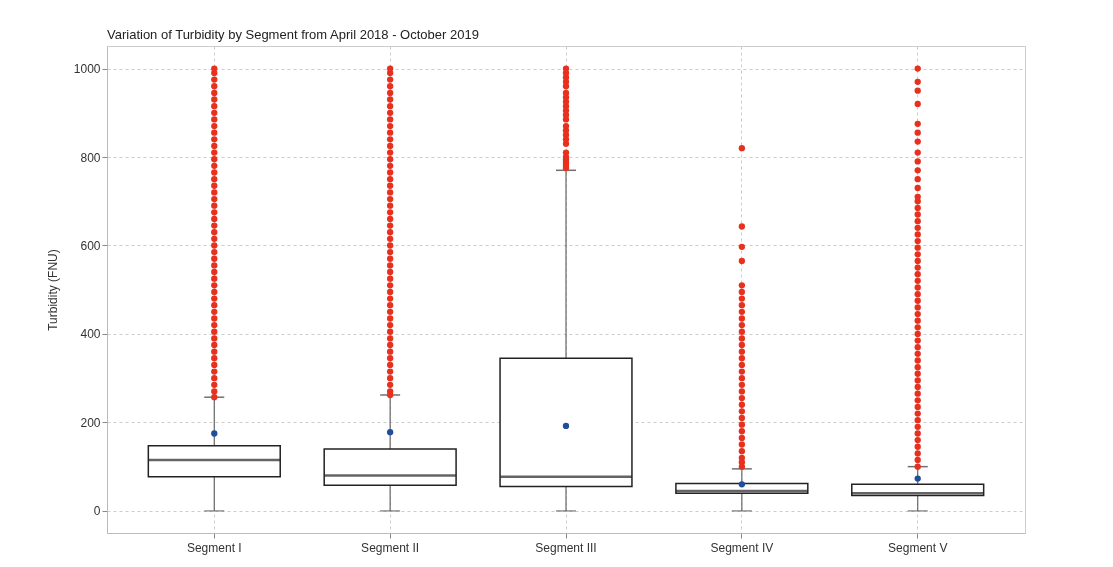  What do you see at coordinates (90, 422) in the screenshot?
I see `y-tick-label: 200` at bounding box center [90, 422].